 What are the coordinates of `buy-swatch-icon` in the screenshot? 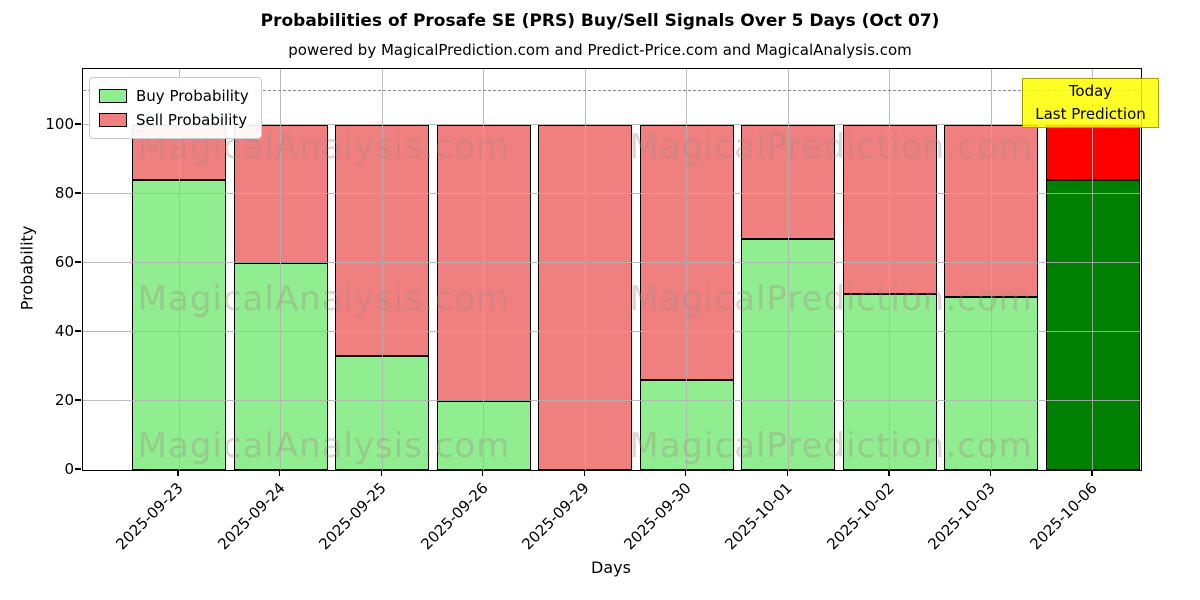 It's located at (113, 96).